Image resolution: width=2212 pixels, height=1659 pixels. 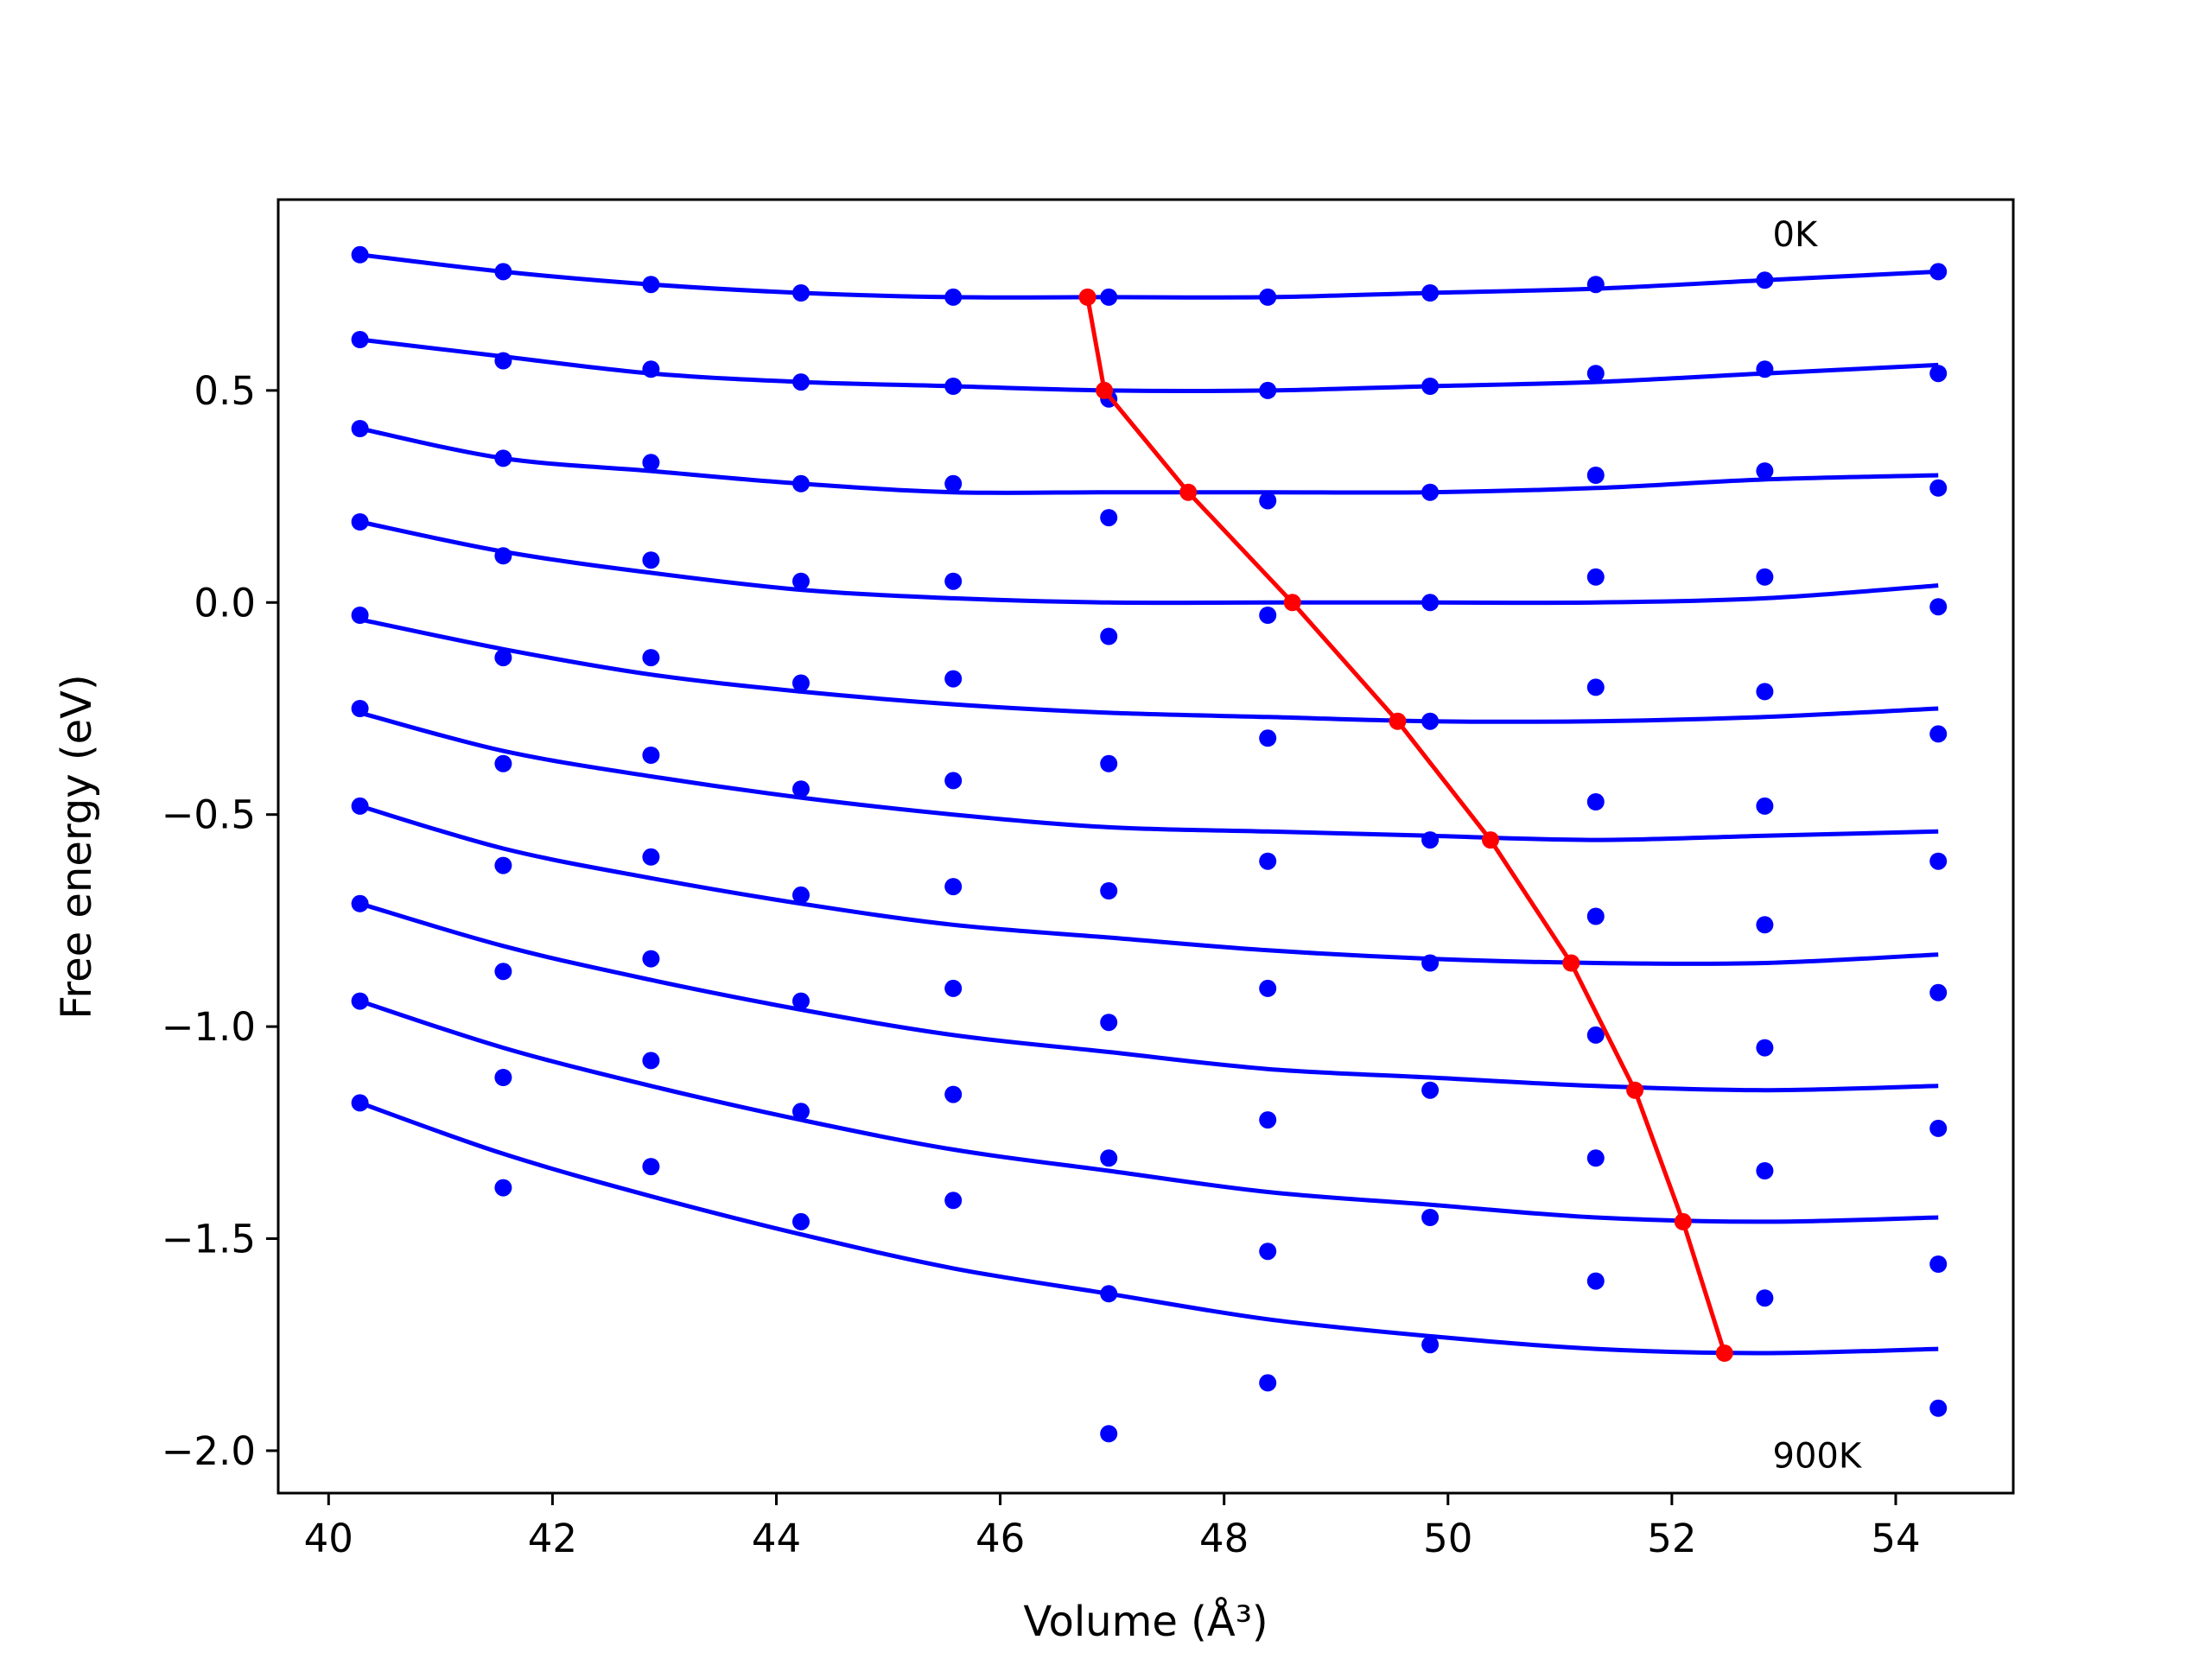 What do you see at coordinates (1224, 1538) in the screenshot?
I see `x-tick-label: 48` at bounding box center [1224, 1538].